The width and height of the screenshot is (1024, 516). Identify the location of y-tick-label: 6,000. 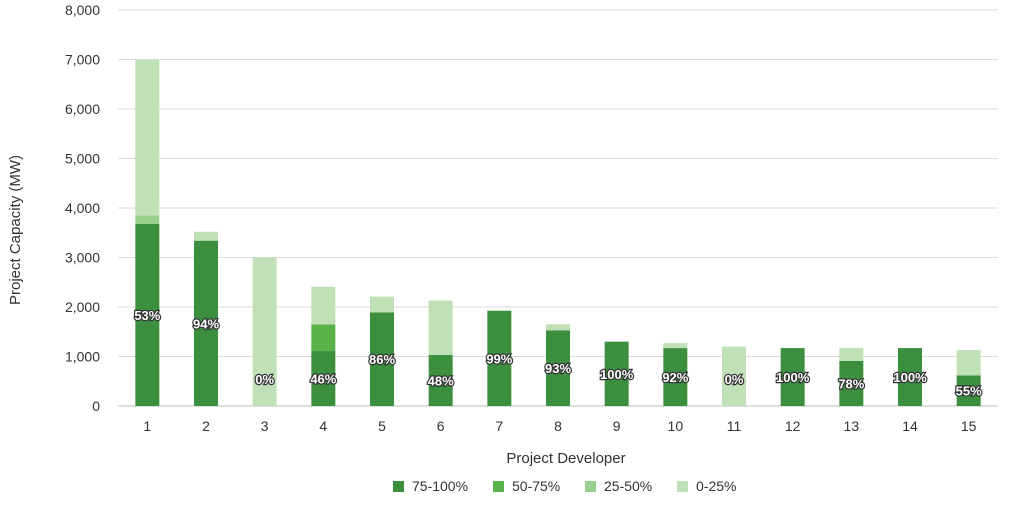
(82, 109).